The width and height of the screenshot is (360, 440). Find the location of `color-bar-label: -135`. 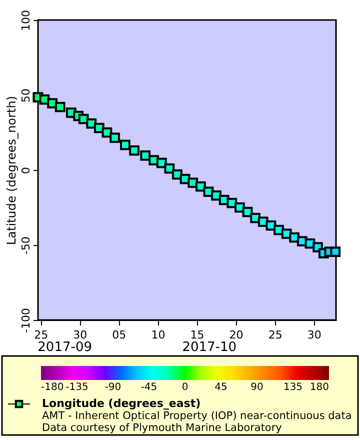

color-bar-label: -135 is located at coordinates (77, 387).